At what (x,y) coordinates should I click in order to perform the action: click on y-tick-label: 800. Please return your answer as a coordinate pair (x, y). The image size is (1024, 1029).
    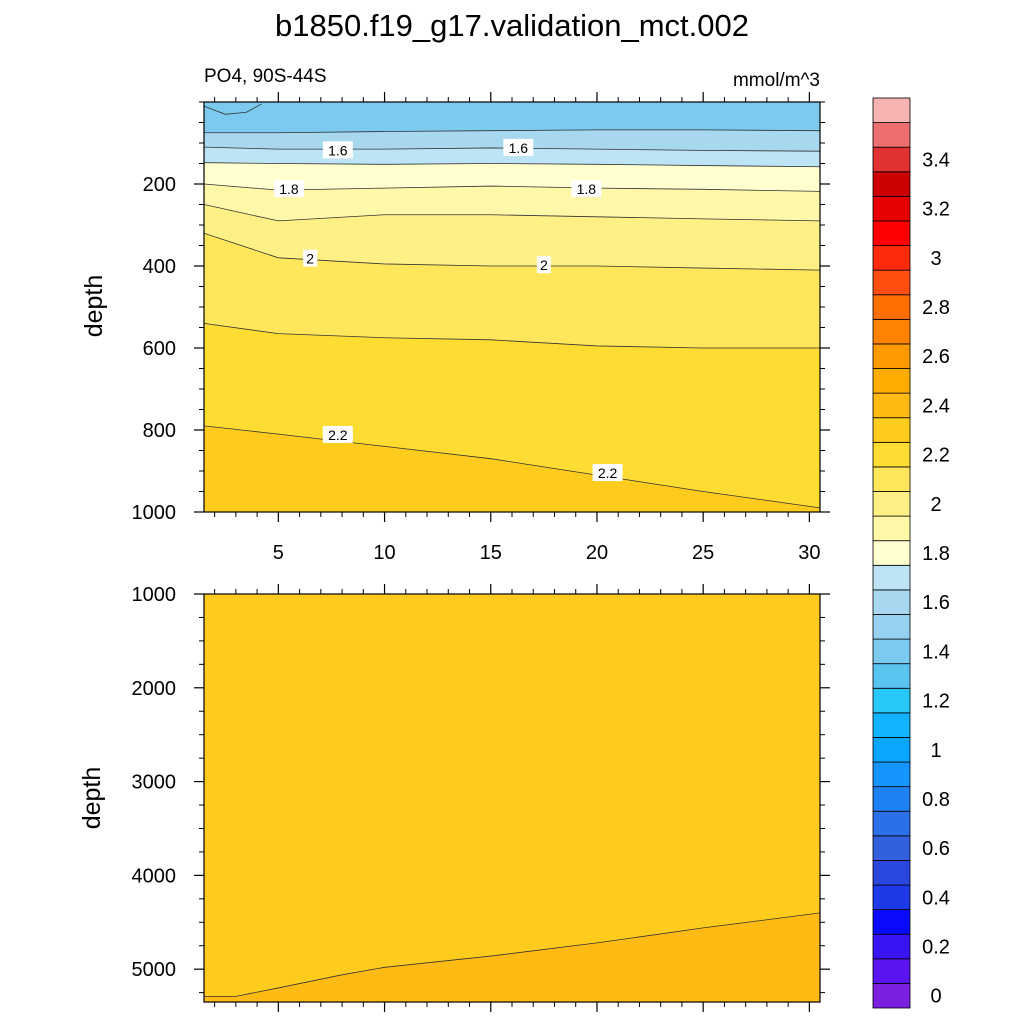
    Looking at the image, I should click on (159, 431).